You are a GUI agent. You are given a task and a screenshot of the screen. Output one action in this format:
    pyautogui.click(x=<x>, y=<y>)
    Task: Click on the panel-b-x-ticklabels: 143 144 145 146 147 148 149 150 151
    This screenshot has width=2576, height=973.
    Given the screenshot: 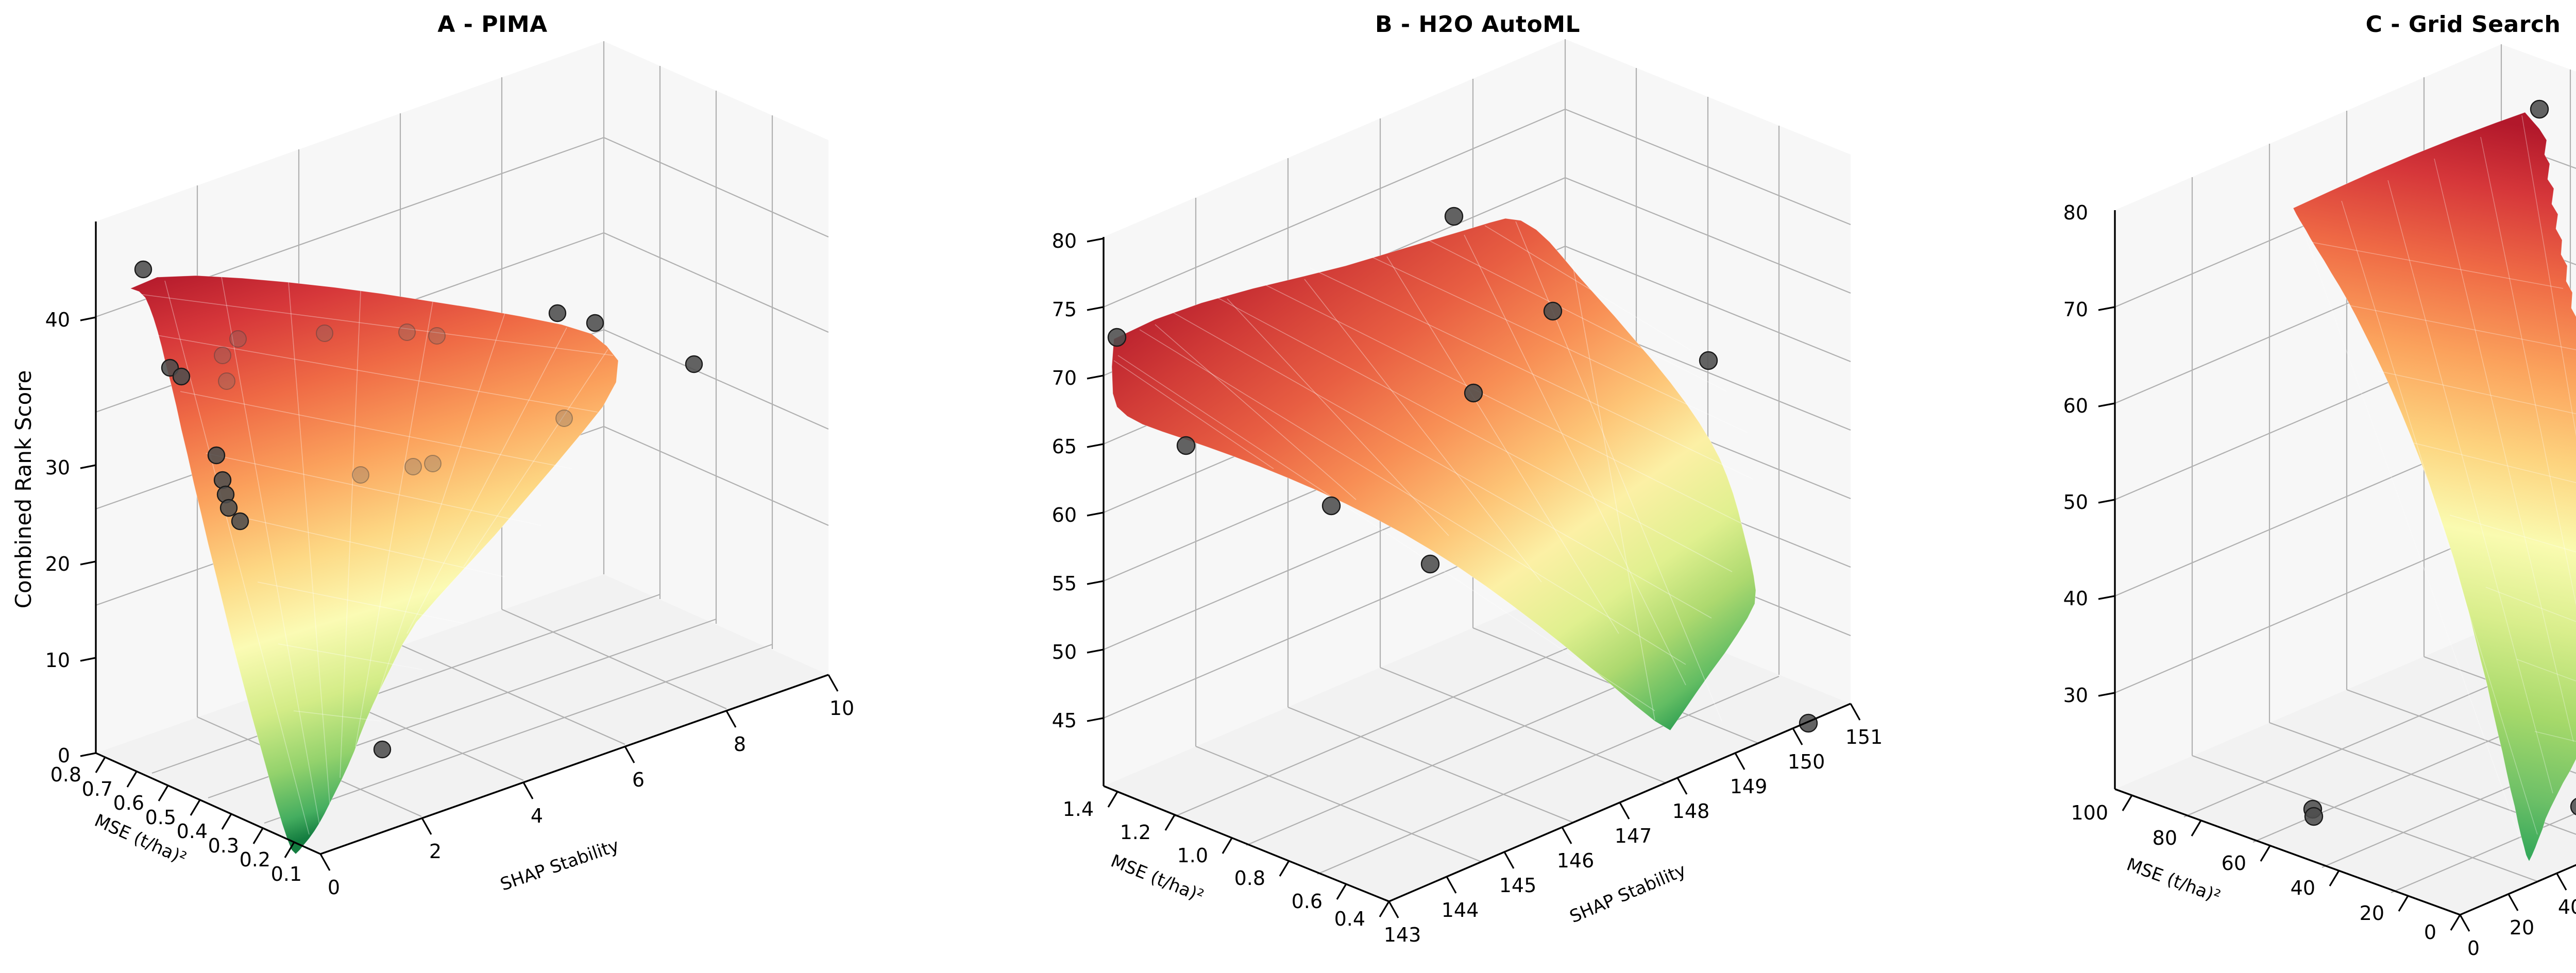 What is the action you would take?
    pyautogui.click(x=1633, y=836)
    